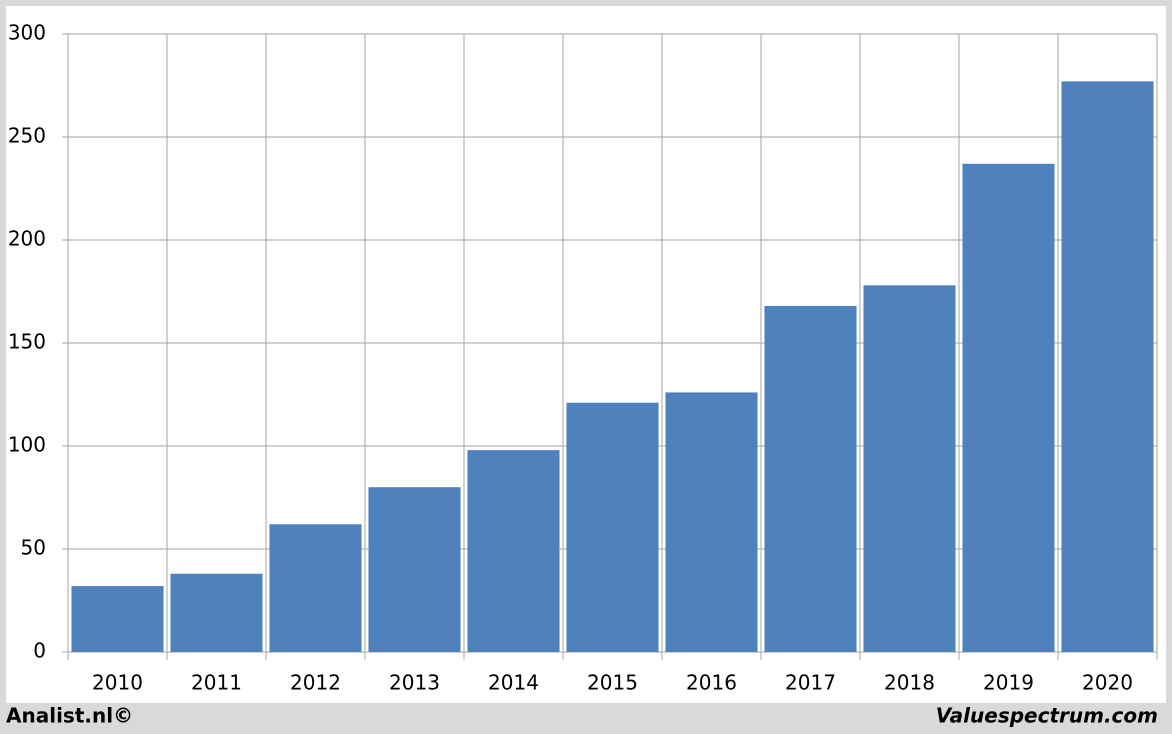 This screenshot has width=1172, height=734. What do you see at coordinates (513, 683) in the screenshot?
I see `x-tick-label: 2014` at bounding box center [513, 683].